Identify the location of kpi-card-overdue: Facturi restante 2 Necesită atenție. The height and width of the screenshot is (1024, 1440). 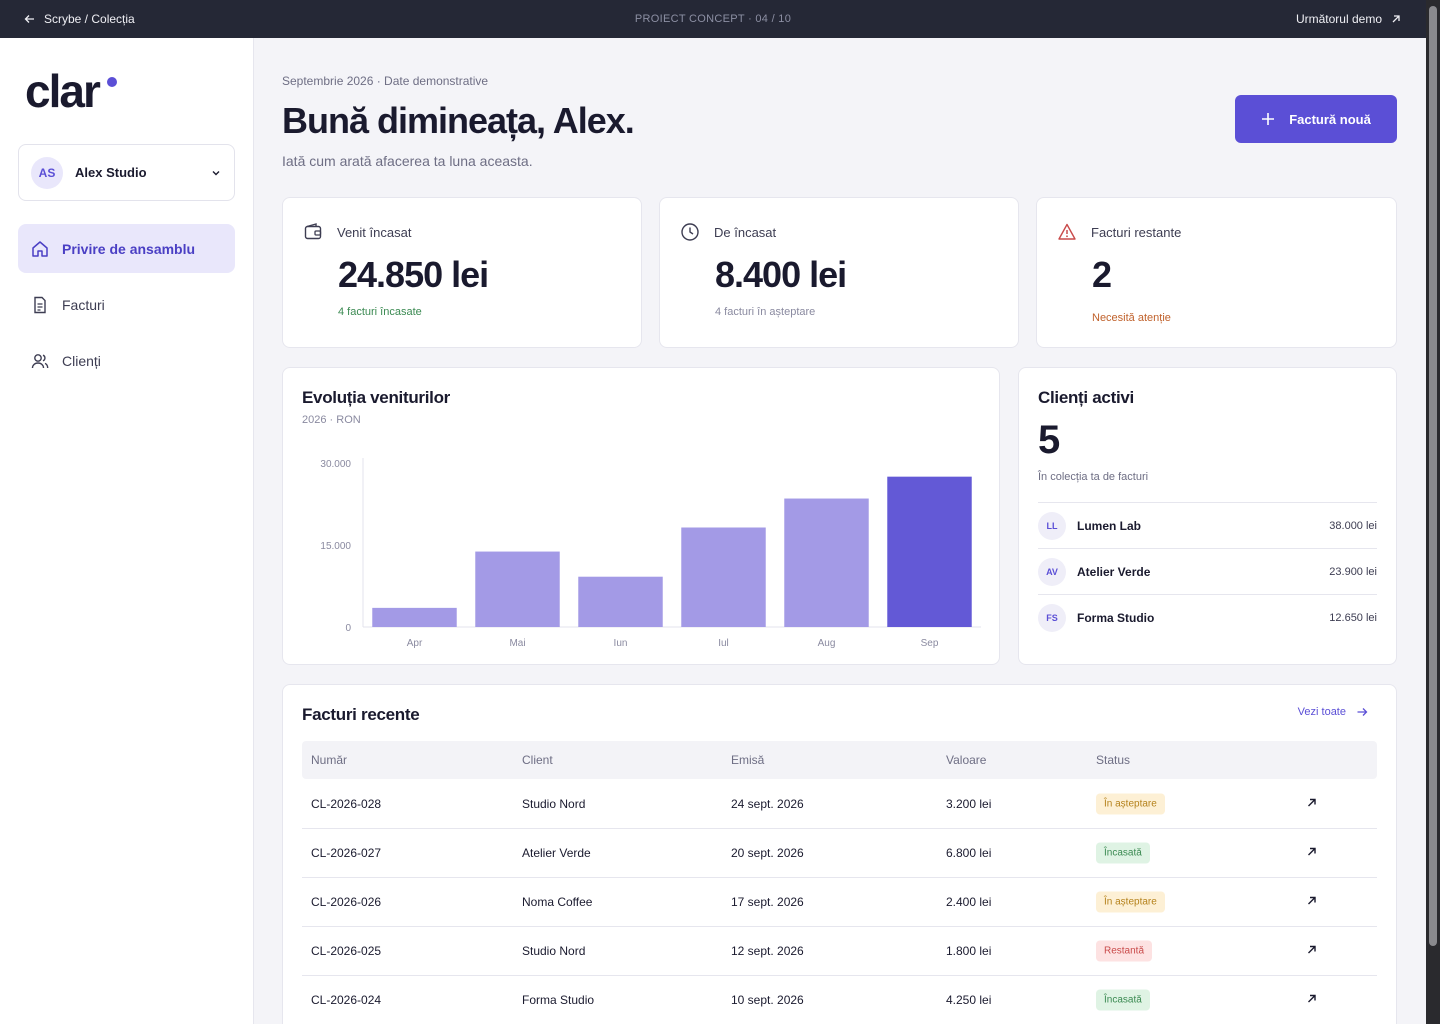
(1216, 272).